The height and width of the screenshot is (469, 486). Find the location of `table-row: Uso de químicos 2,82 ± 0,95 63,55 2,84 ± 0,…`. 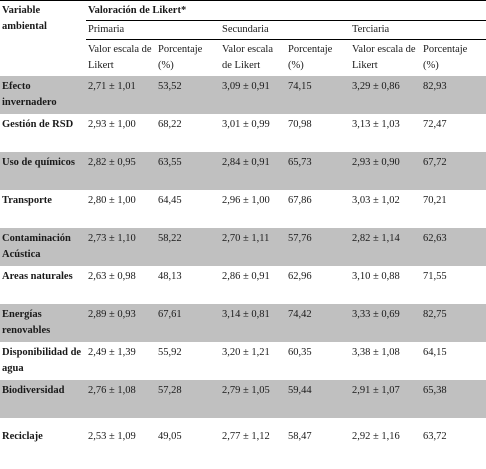

table-row: Uso de químicos 2,82 ± 0,95 63,55 2,84 ± 0,… is located at coordinates (243, 171).